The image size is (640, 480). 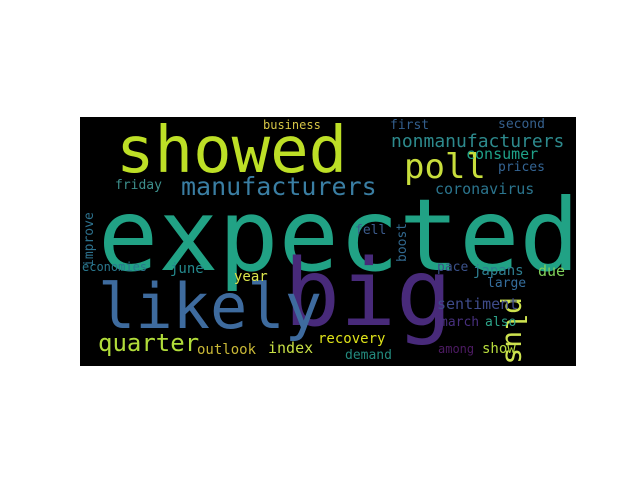 I want to click on word-also: also, so click(x=501, y=322).